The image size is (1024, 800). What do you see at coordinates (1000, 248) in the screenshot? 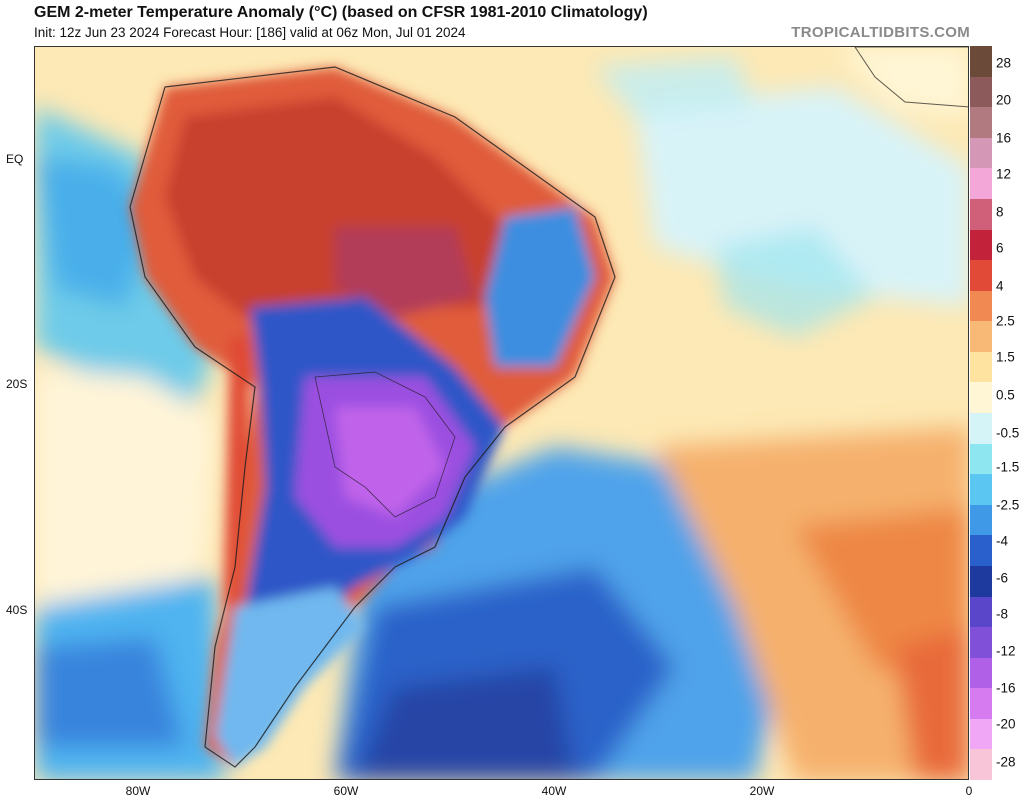
I see `colorbar-tick-label: 6` at bounding box center [1000, 248].